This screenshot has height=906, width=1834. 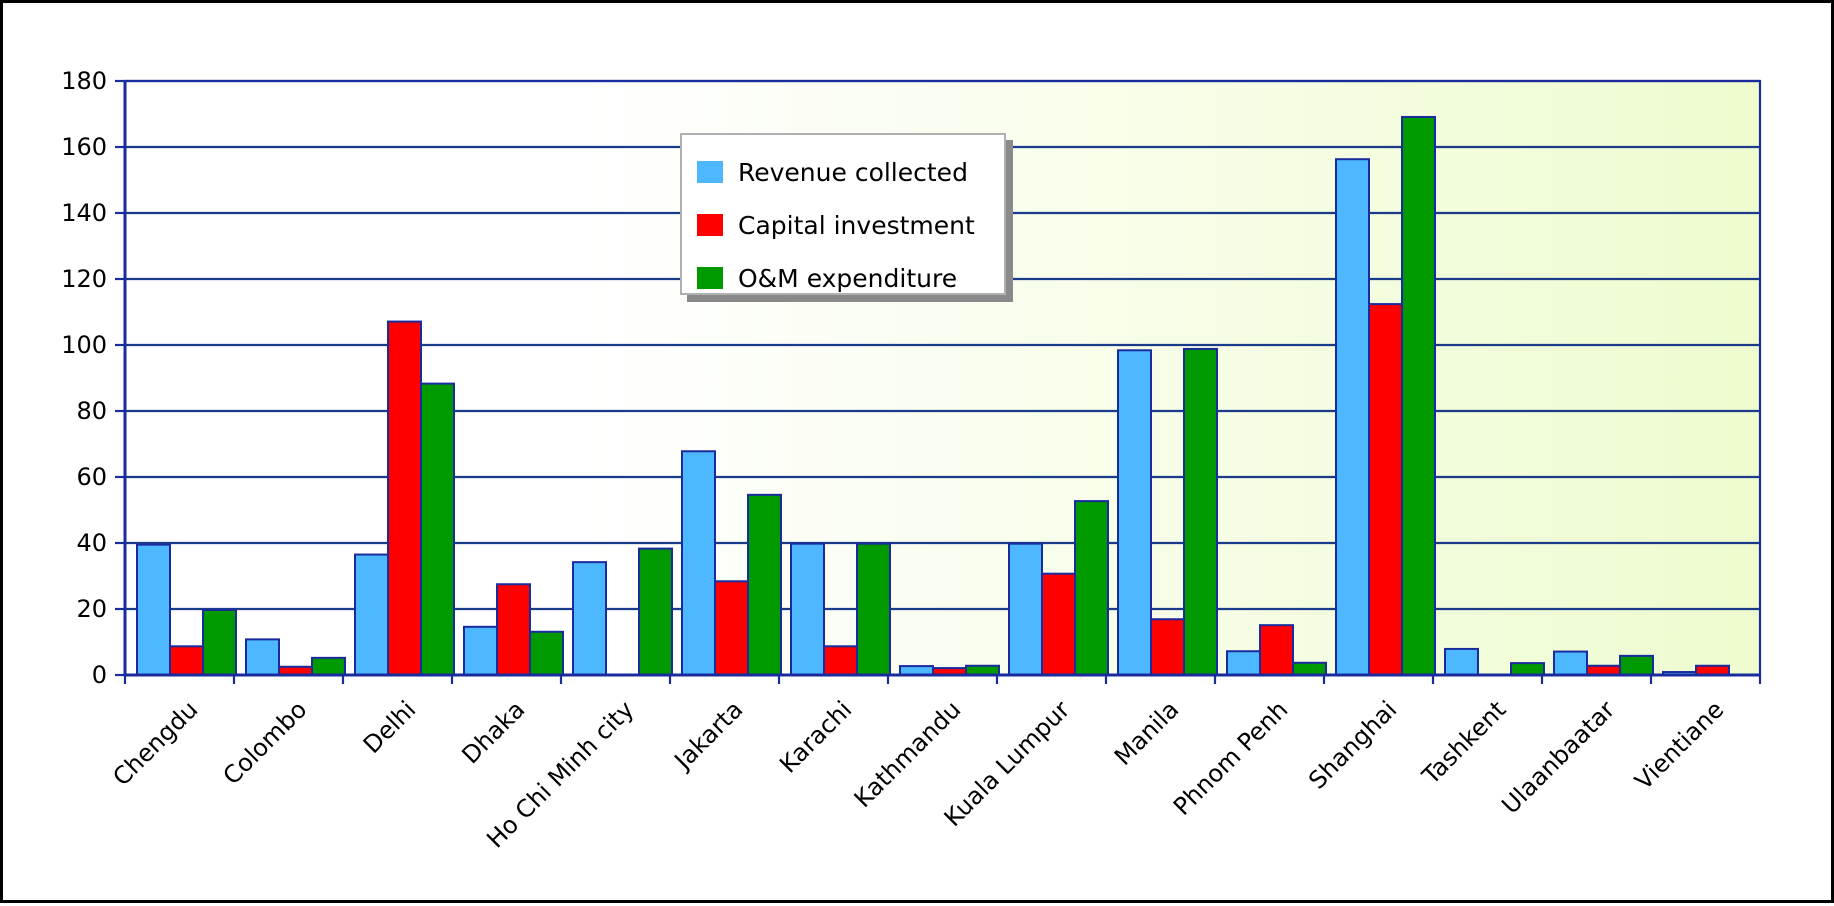 What do you see at coordinates (807, 609) in the screenshot?
I see `bar-karachi-revenue-collected` at bounding box center [807, 609].